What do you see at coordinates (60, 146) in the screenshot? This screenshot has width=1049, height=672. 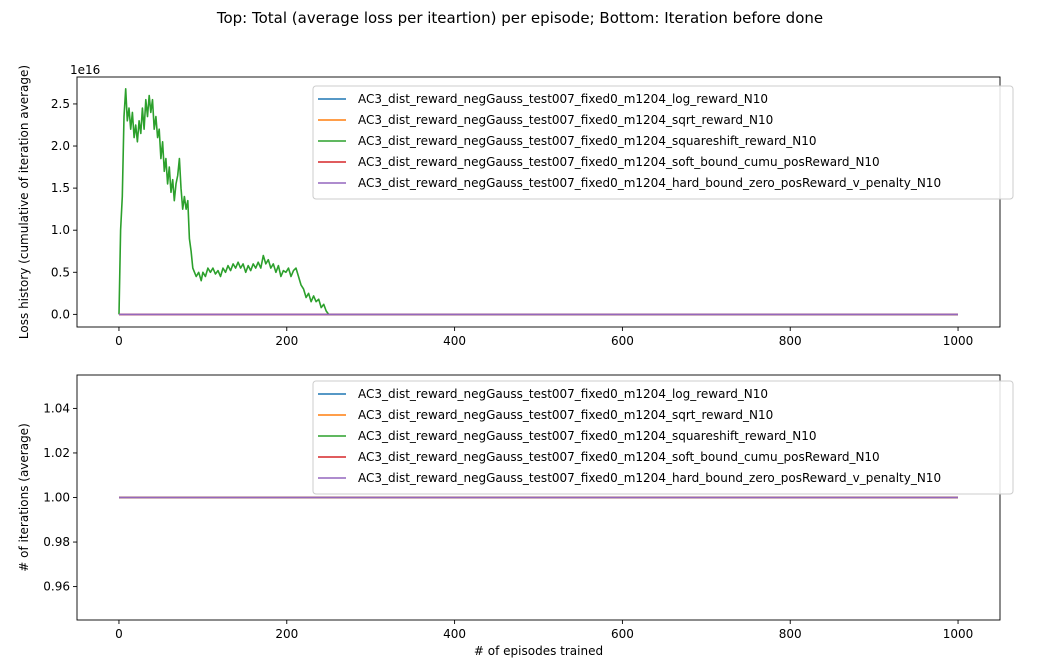 I see `y-tick-label: 2.0` at bounding box center [60, 146].